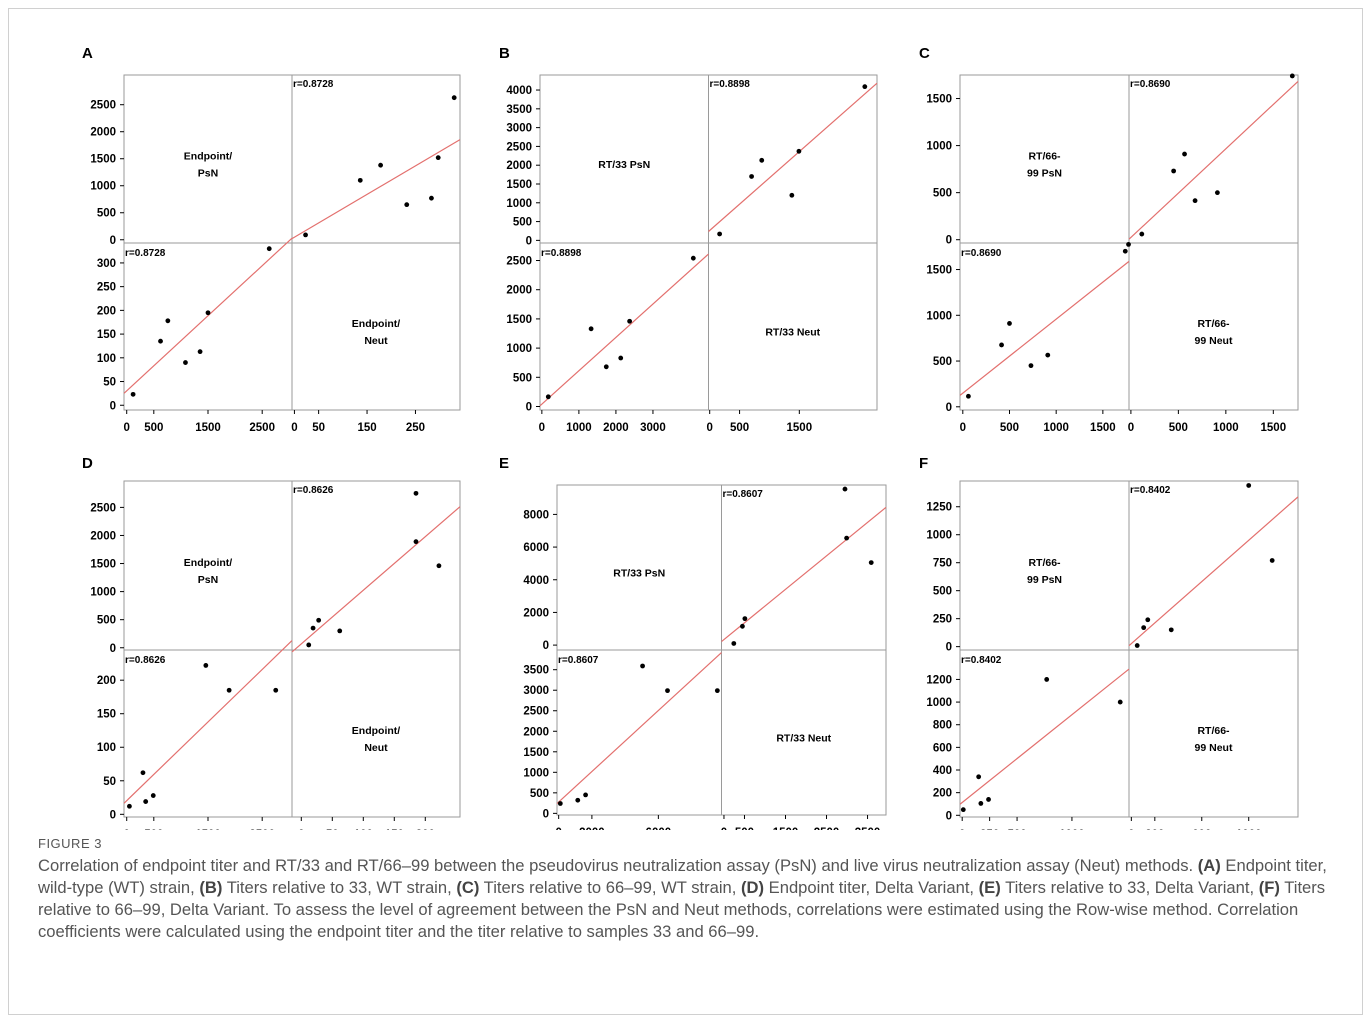  I want to click on panel-letter: A, so click(87, 53).